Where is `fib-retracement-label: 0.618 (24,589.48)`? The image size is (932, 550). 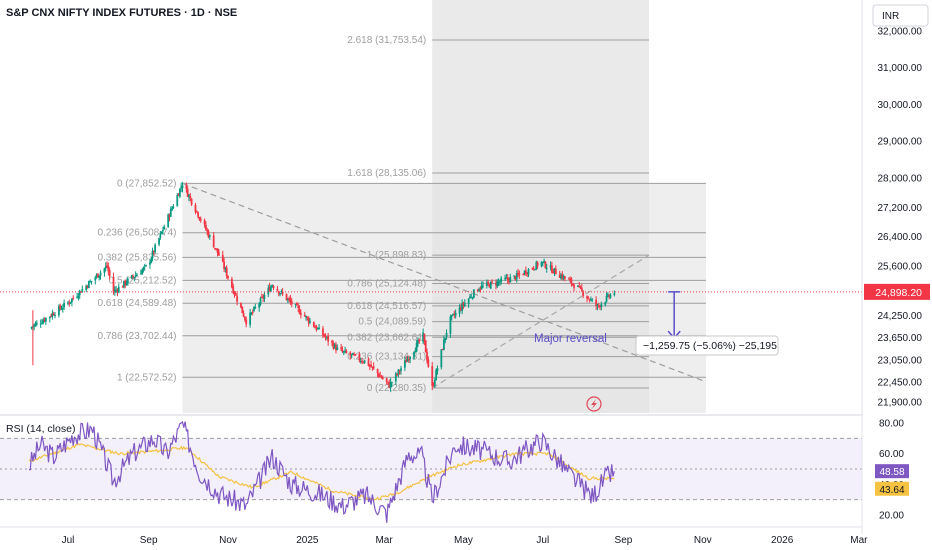 fib-retracement-label: 0.618 (24,589.48) is located at coordinates (137, 303).